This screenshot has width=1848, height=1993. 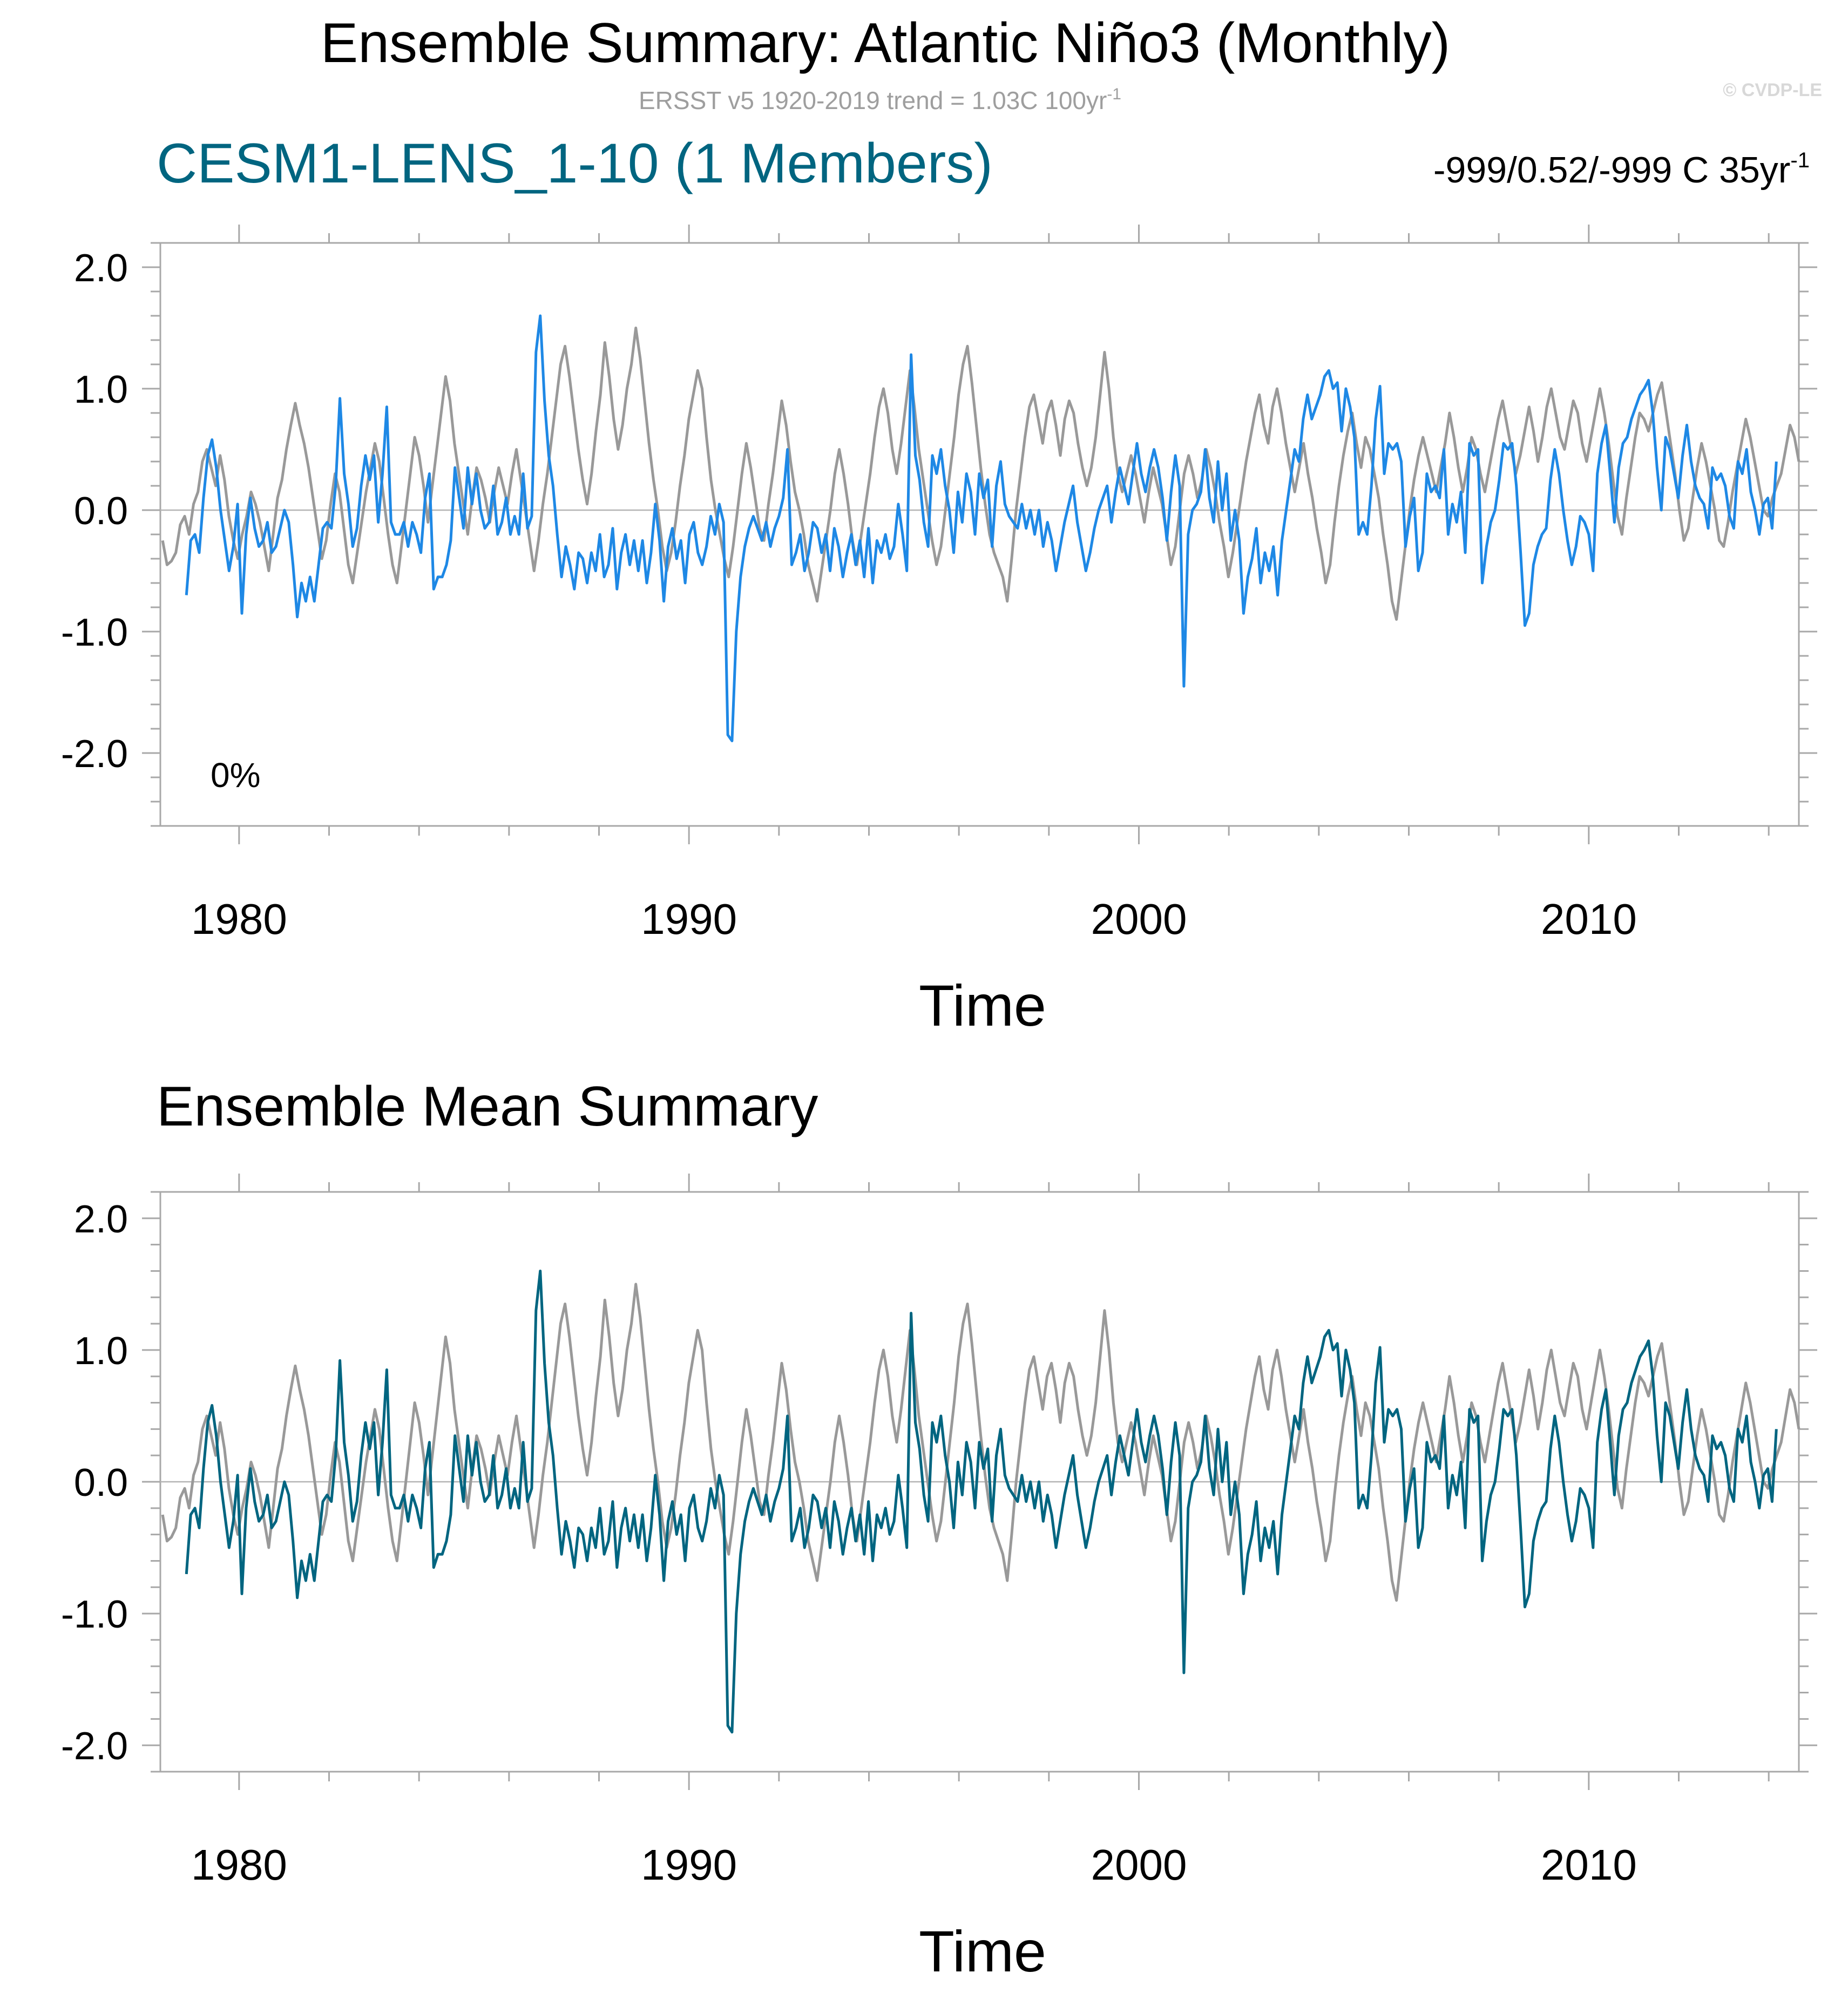 What do you see at coordinates (94, 1614) in the screenshot?
I see `panel2-ytick-label: -1.0` at bounding box center [94, 1614].